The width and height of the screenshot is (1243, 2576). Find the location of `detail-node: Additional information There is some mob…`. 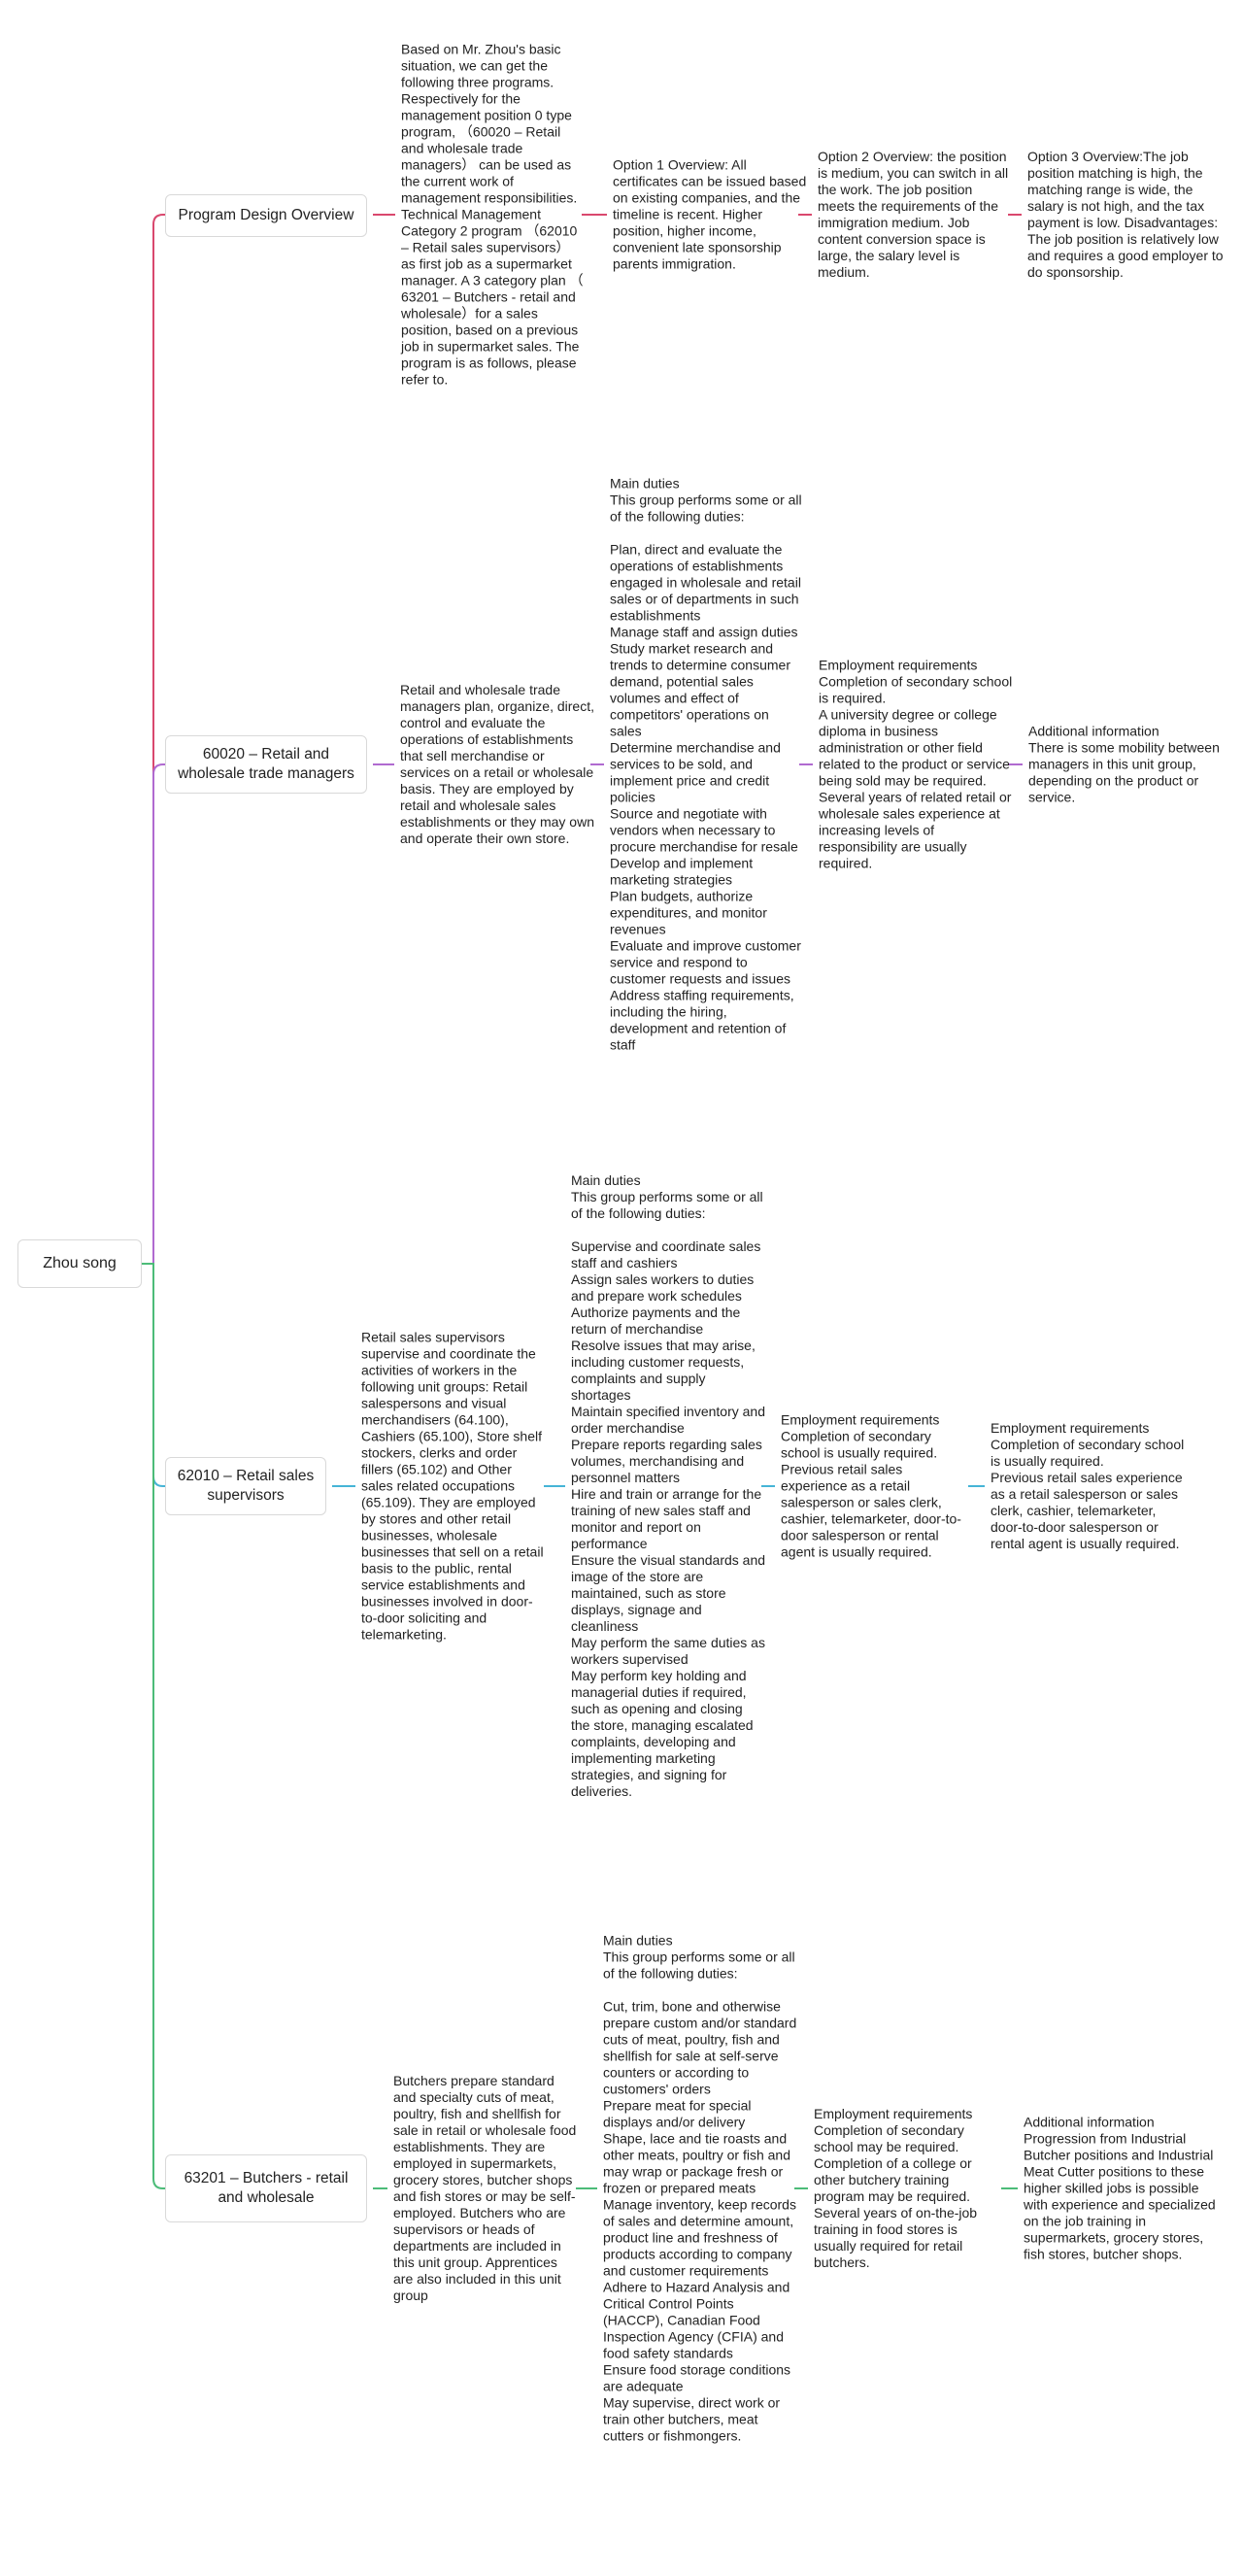

detail-node: Additional information There is some mob… is located at coordinates (1124, 764).